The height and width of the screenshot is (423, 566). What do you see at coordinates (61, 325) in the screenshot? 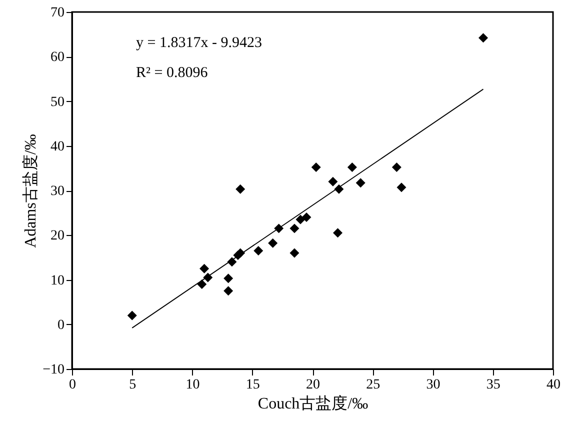
I see `y-tick-label: 0` at bounding box center [61, 325].